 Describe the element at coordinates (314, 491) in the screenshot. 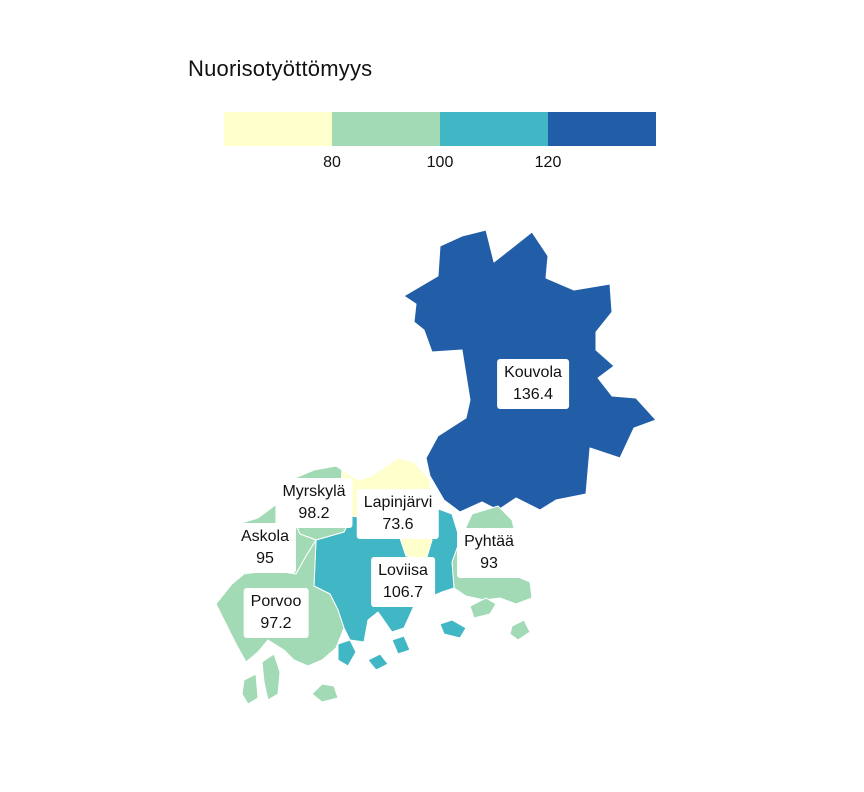

I see `label-myrskyla-name: Myrskylä` at that location.